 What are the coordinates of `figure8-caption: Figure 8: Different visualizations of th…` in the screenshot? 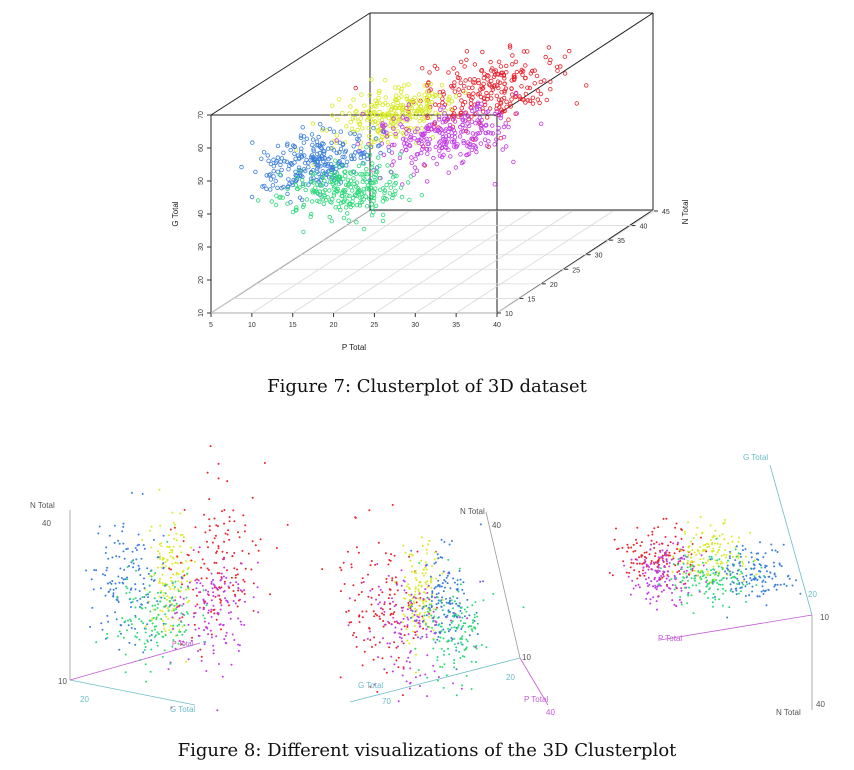 It's located at (427, 750).